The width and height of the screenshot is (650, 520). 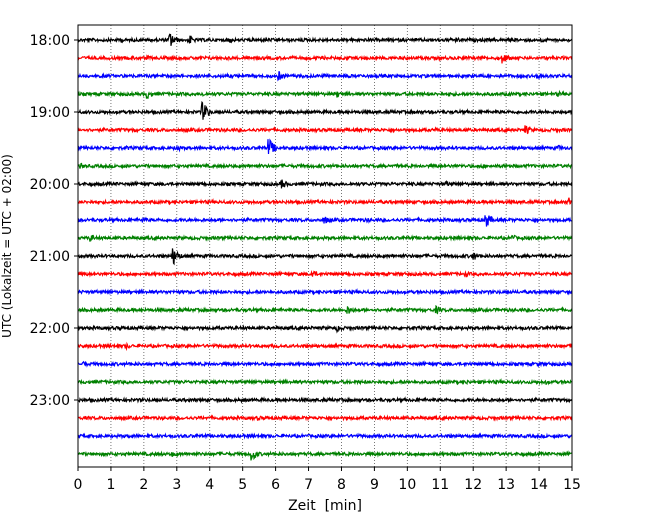 What do you see at coordinates (440, 485) in the screenshot?
I see `x-tick-label: 11` at bounding box center [440, 485].